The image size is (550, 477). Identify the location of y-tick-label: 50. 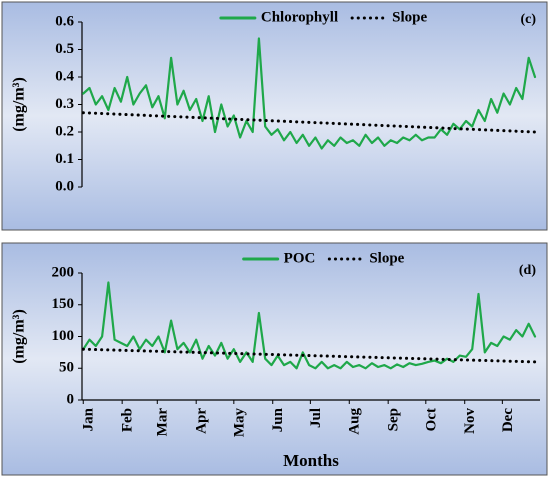
(66, 368).